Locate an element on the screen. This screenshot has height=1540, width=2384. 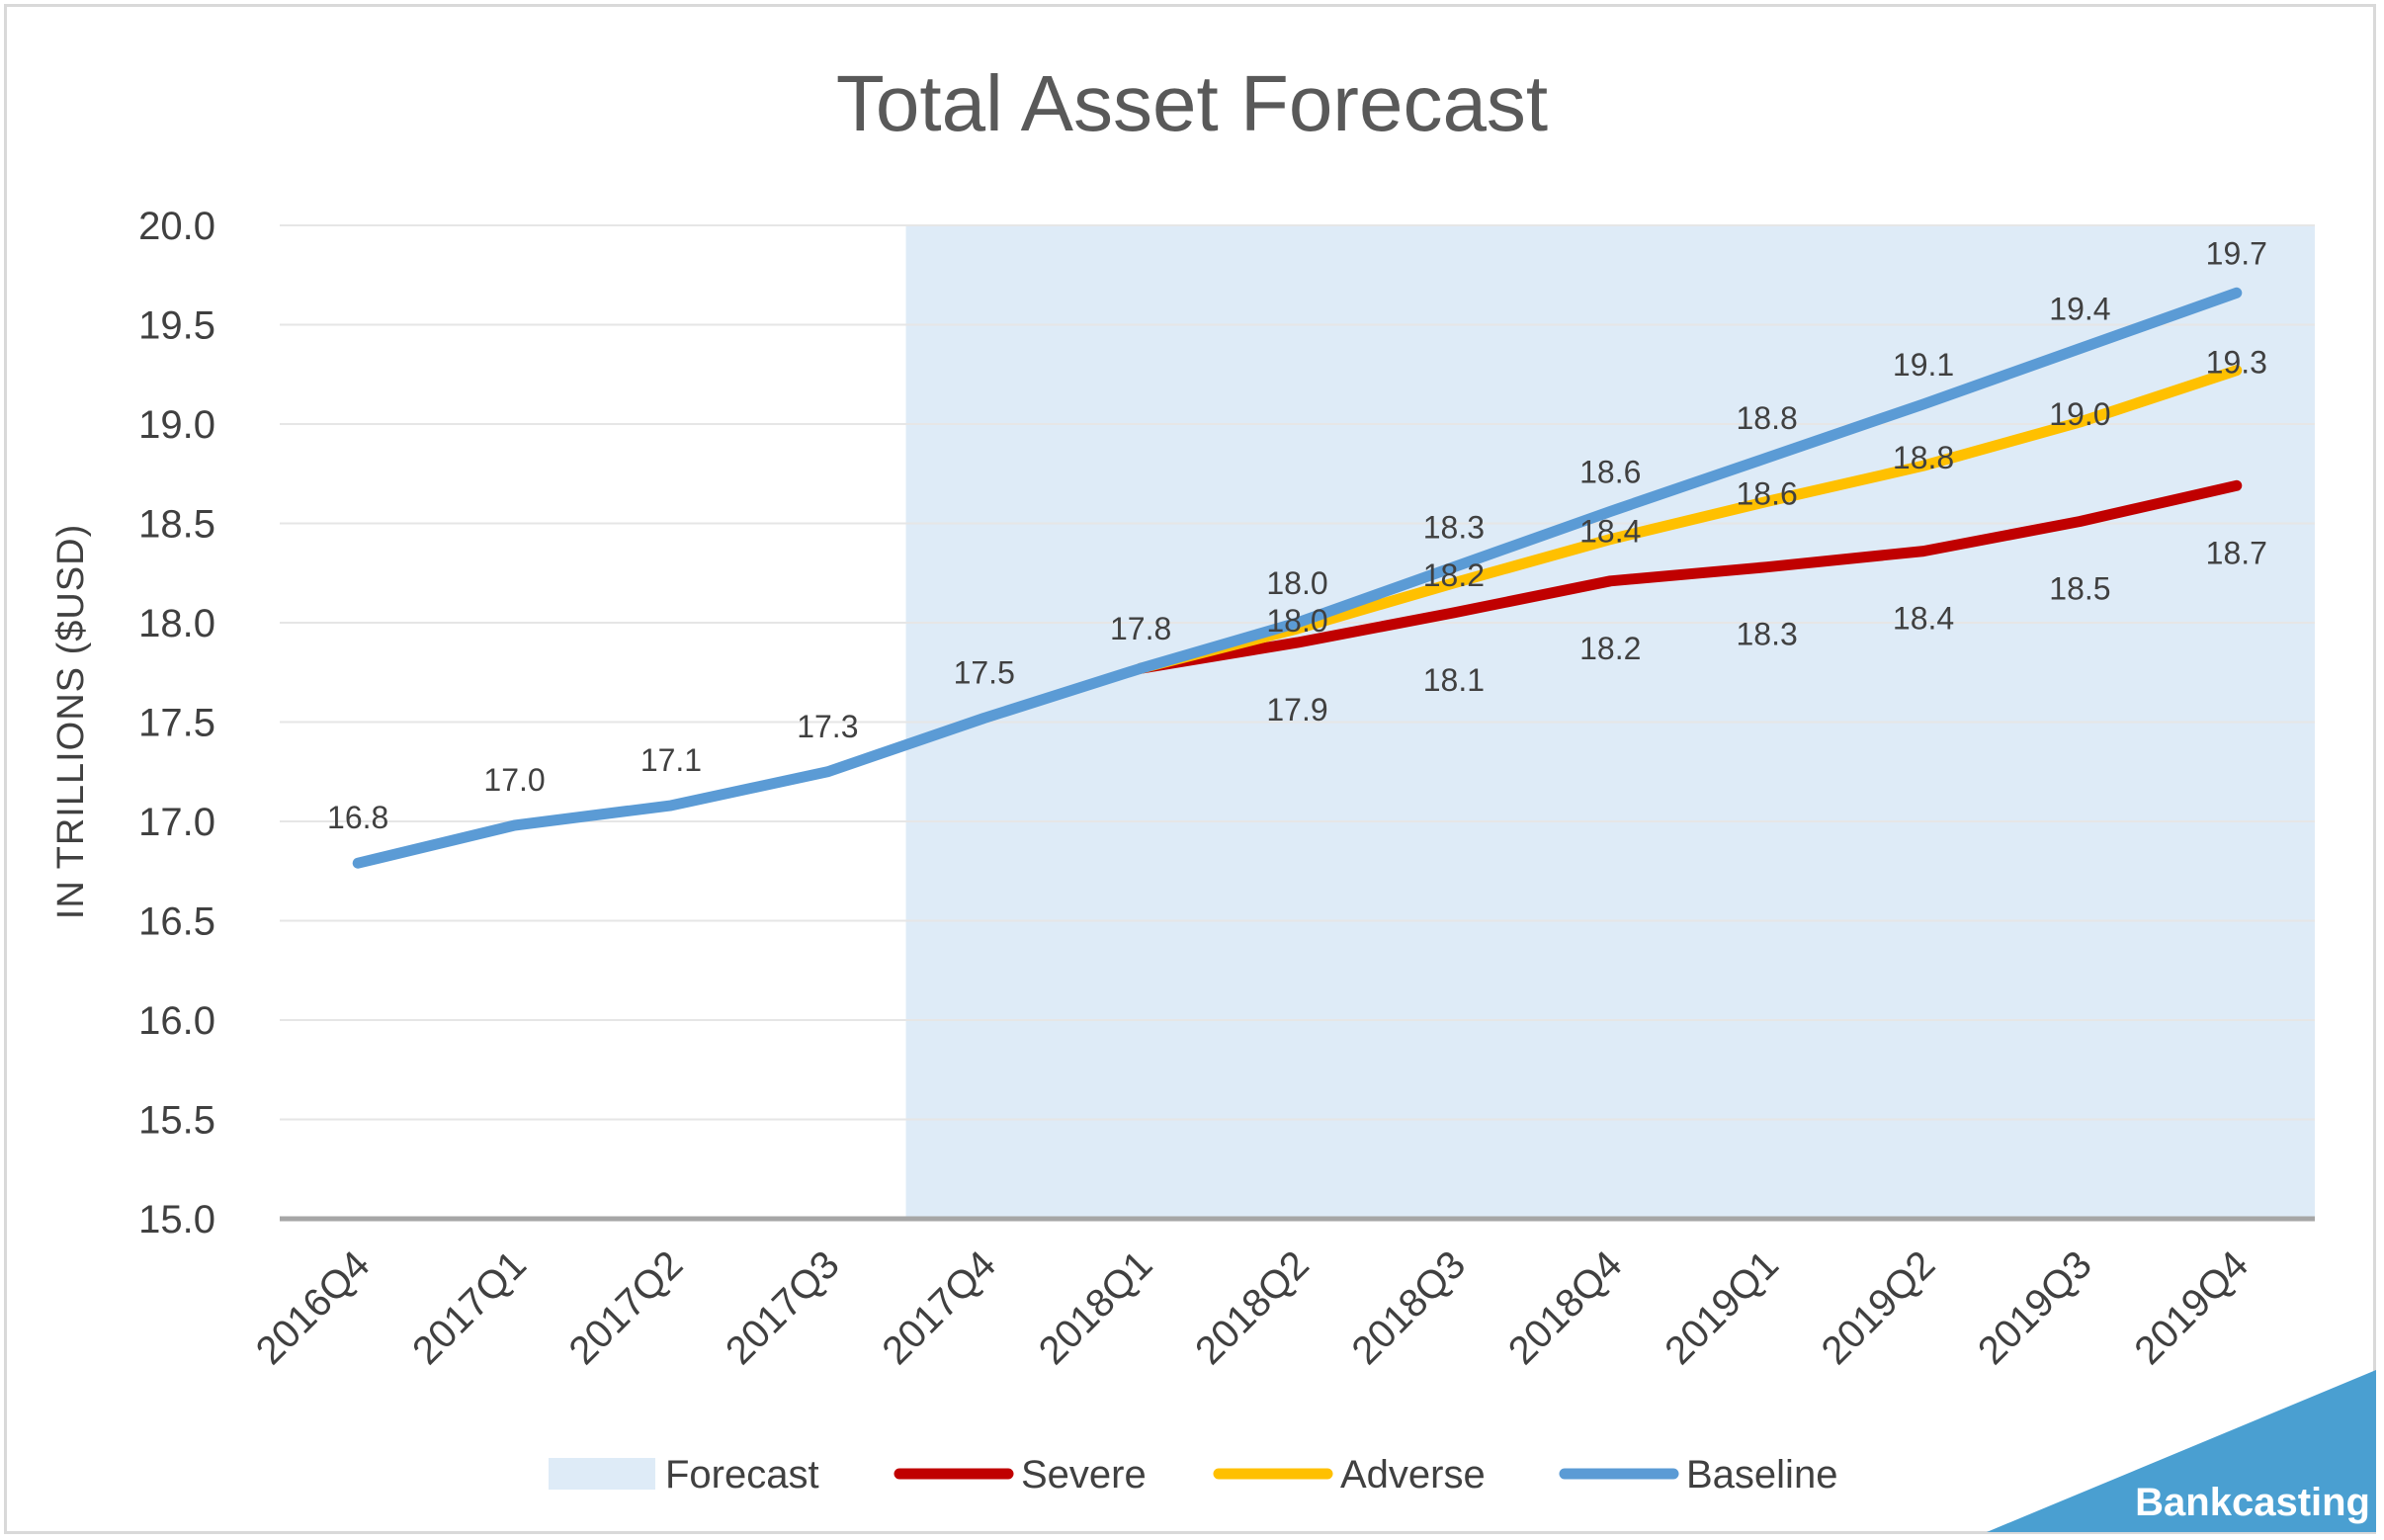
y-axis-label: IN TRILLIONS ($USD) is located at coordinates (71, 721).